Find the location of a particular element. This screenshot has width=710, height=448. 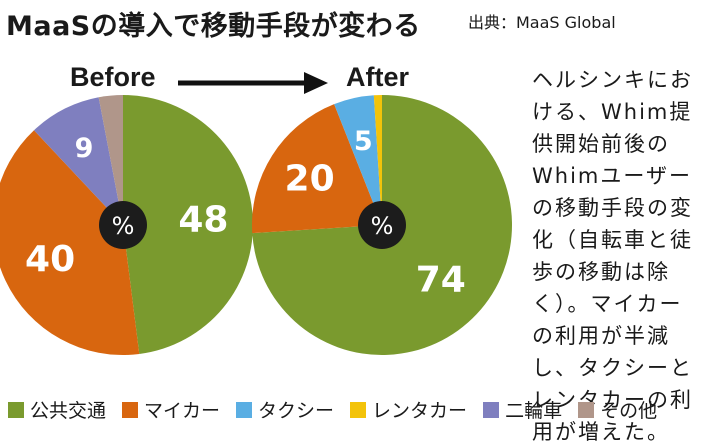

source-credit: 出典：MaaS Global is located at coordinates (542, 21).